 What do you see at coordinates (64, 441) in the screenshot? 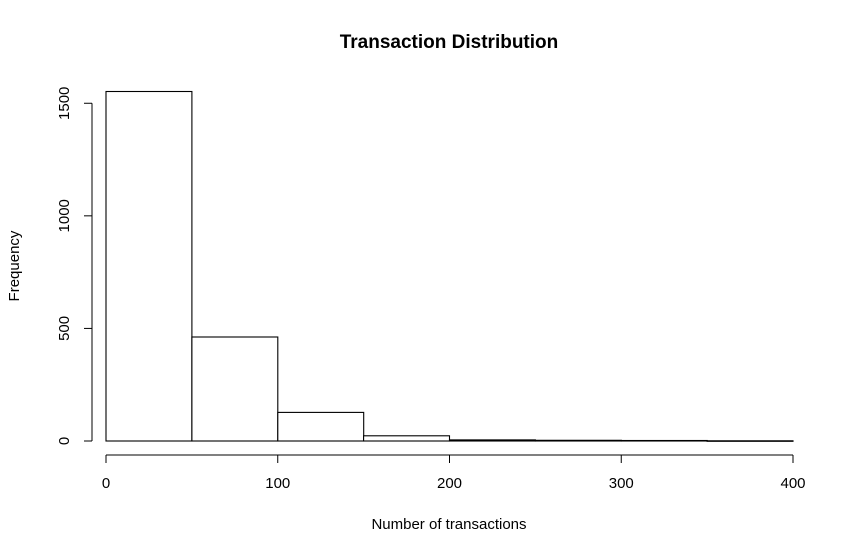
I see `y-tick-label: 0` at bounding box center [64, 441].